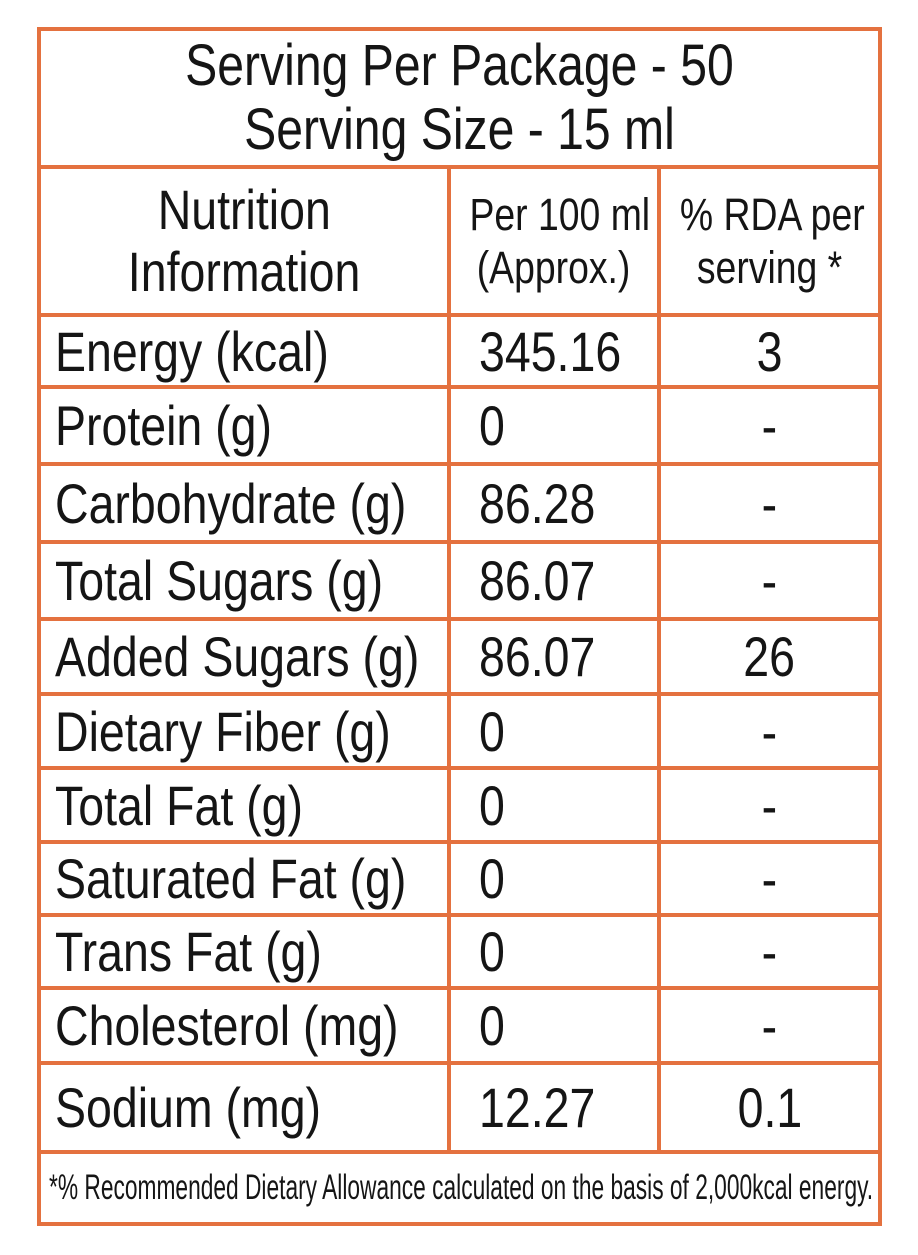  I want to click on table-row-carbohydrate: Carbohydrate (g) 86.28 -, so click(459, 503).